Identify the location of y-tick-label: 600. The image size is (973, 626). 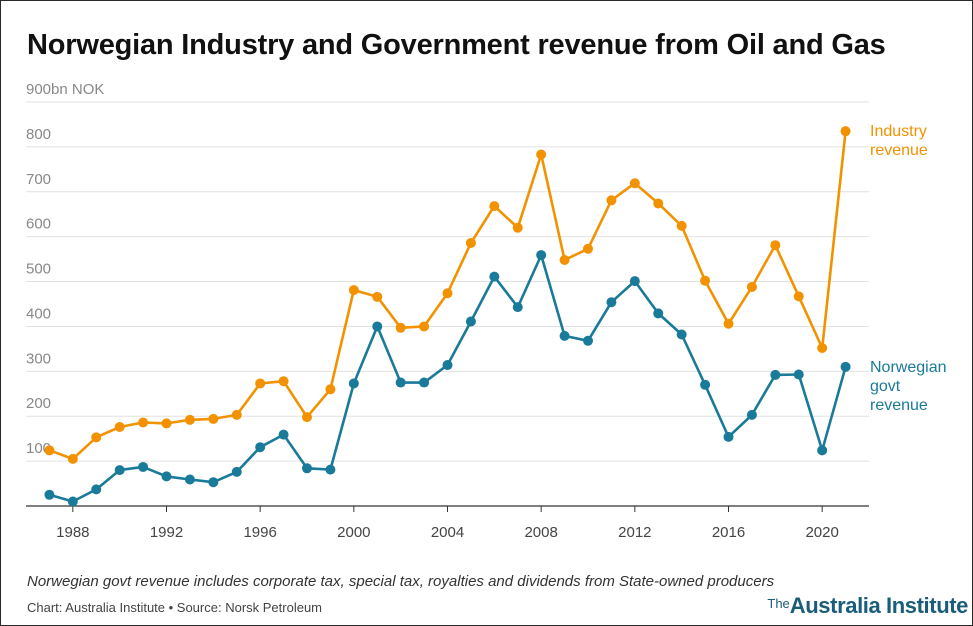
(38, 224).